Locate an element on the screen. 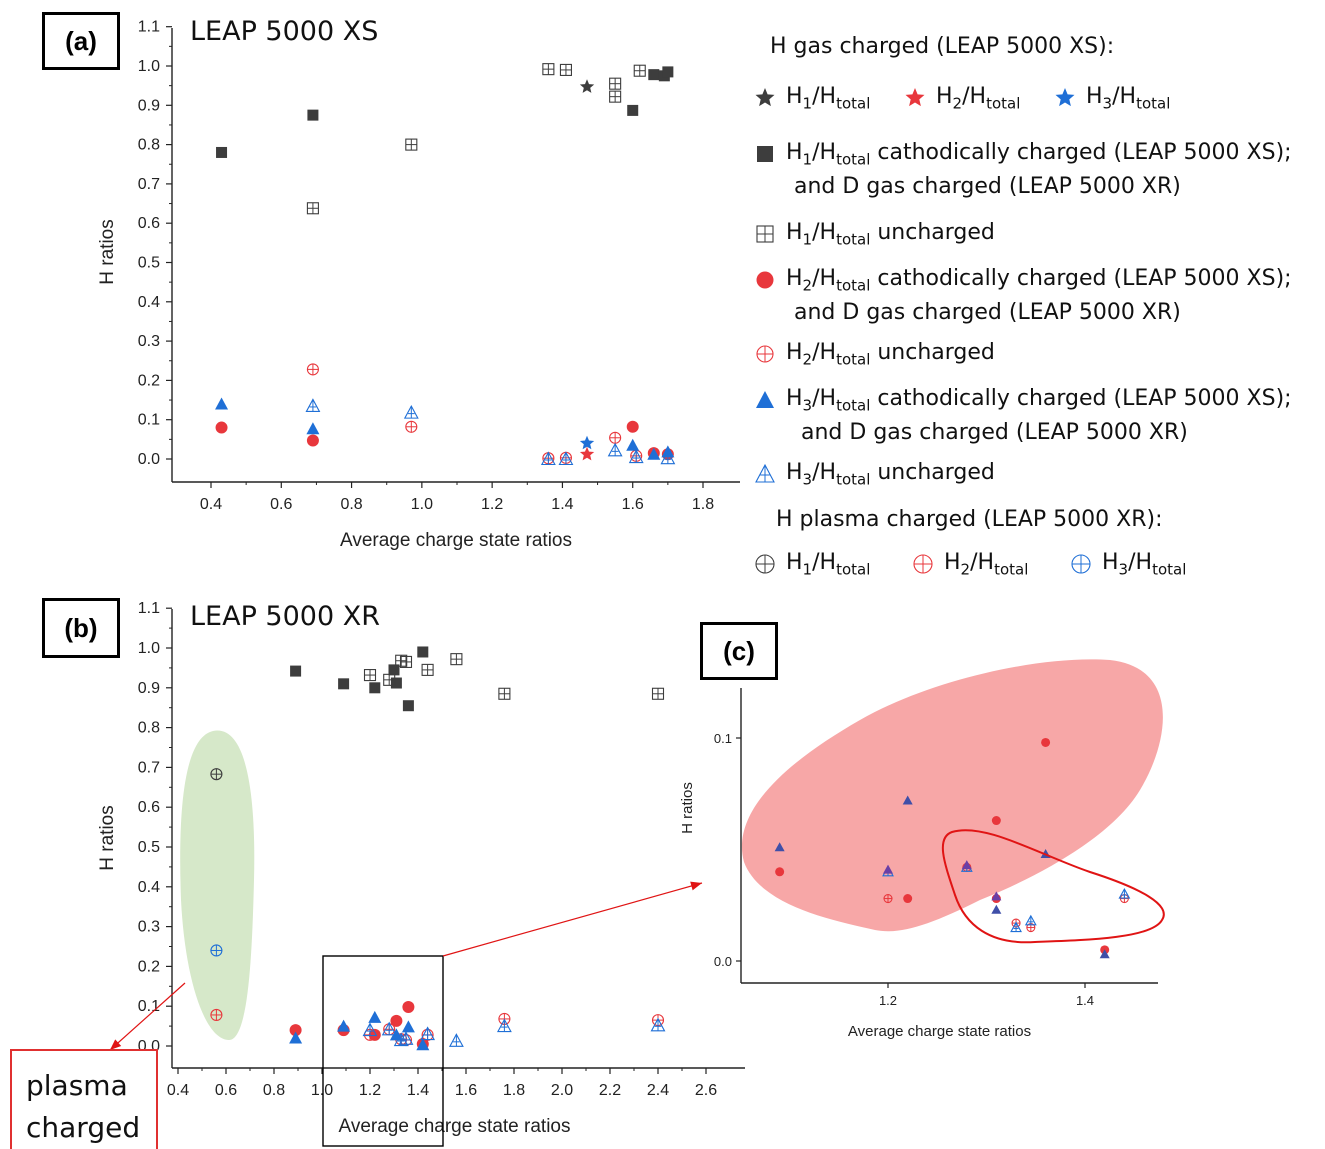 The height and width of the screenshot is (1149, 1325). legend-marker-circle is located at coordinates (765, 280).